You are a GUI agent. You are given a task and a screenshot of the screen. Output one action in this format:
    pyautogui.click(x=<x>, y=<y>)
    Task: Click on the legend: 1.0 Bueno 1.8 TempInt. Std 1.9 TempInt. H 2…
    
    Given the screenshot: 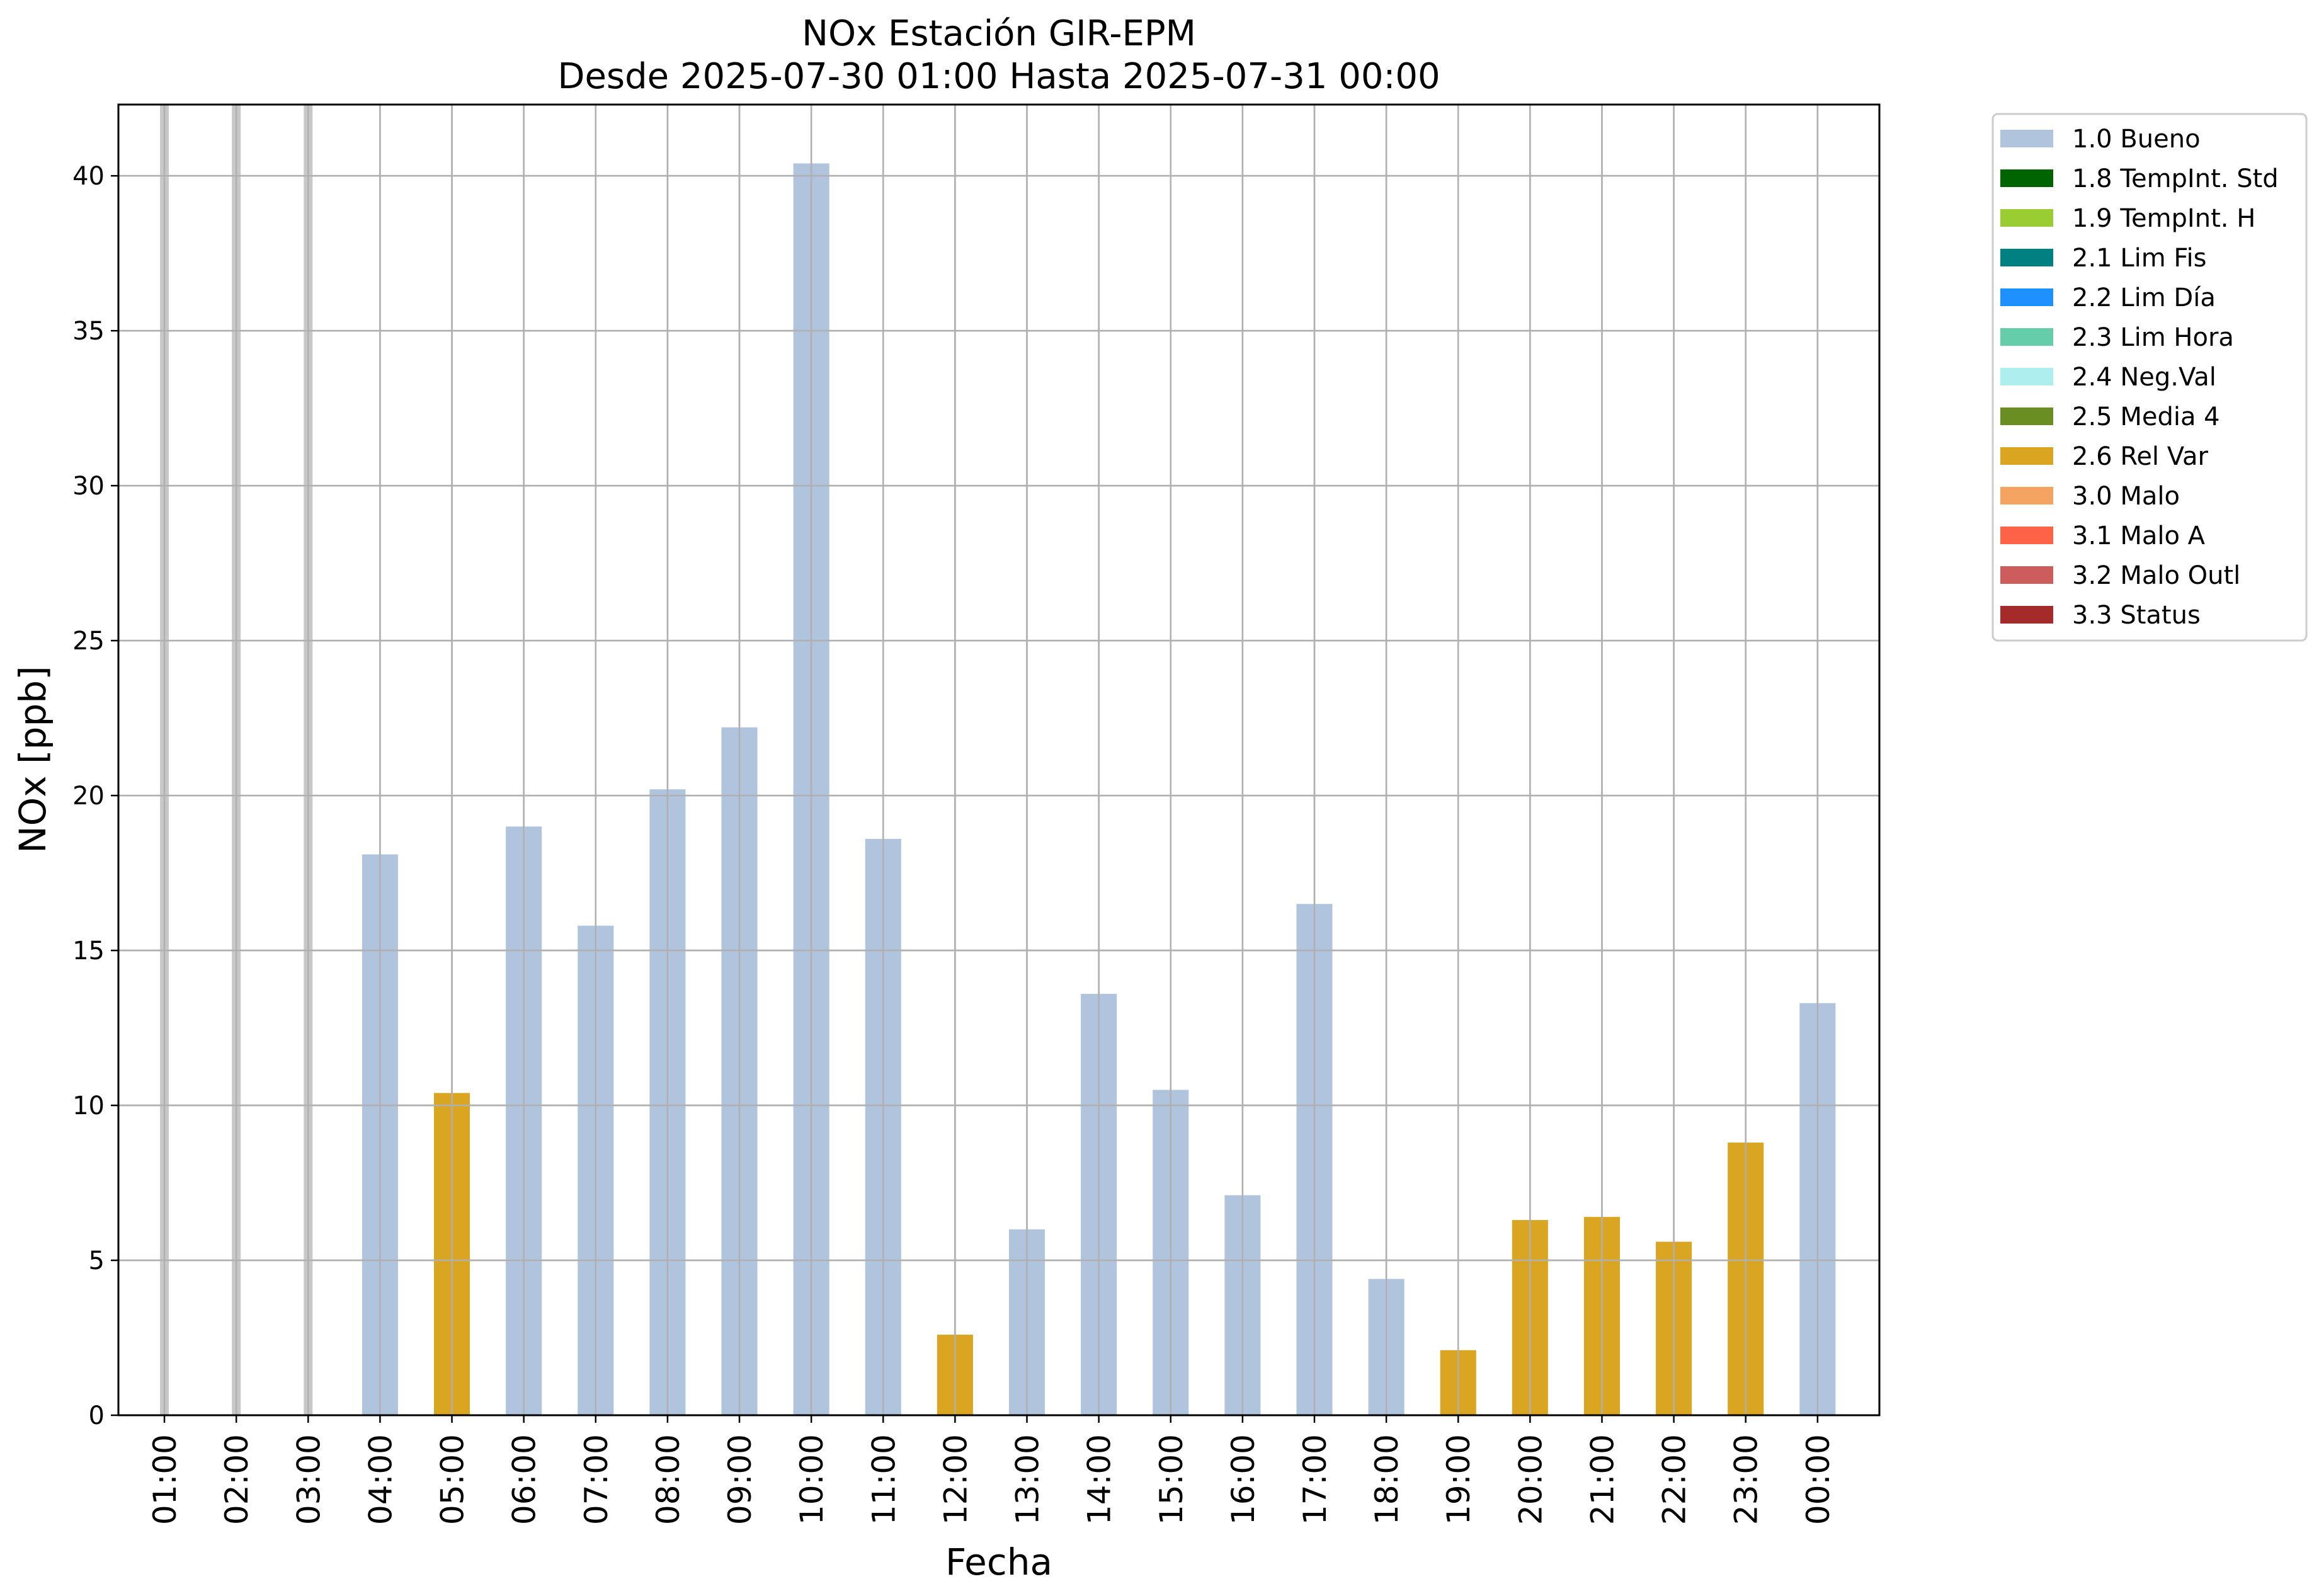 What is the action you would take?
    pyautogui.click(x=2149, y=377)
    